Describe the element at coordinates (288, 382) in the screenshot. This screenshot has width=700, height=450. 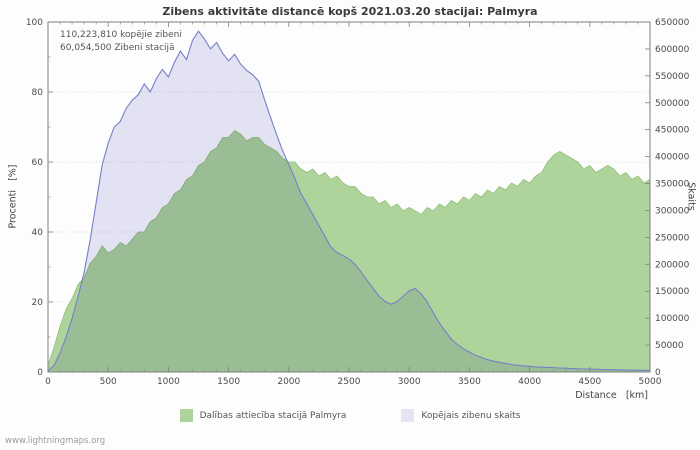
I see `x-tick-label: 2000` at that location.